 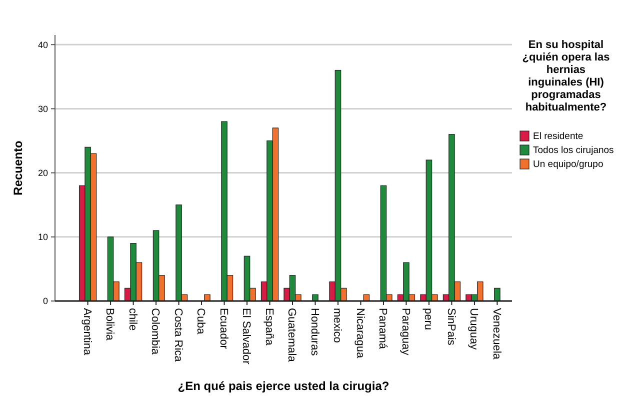 I want to click on x-axis-title: ¿En qué pais ejerce usted la cirugia?, so click(x=284, y=386).